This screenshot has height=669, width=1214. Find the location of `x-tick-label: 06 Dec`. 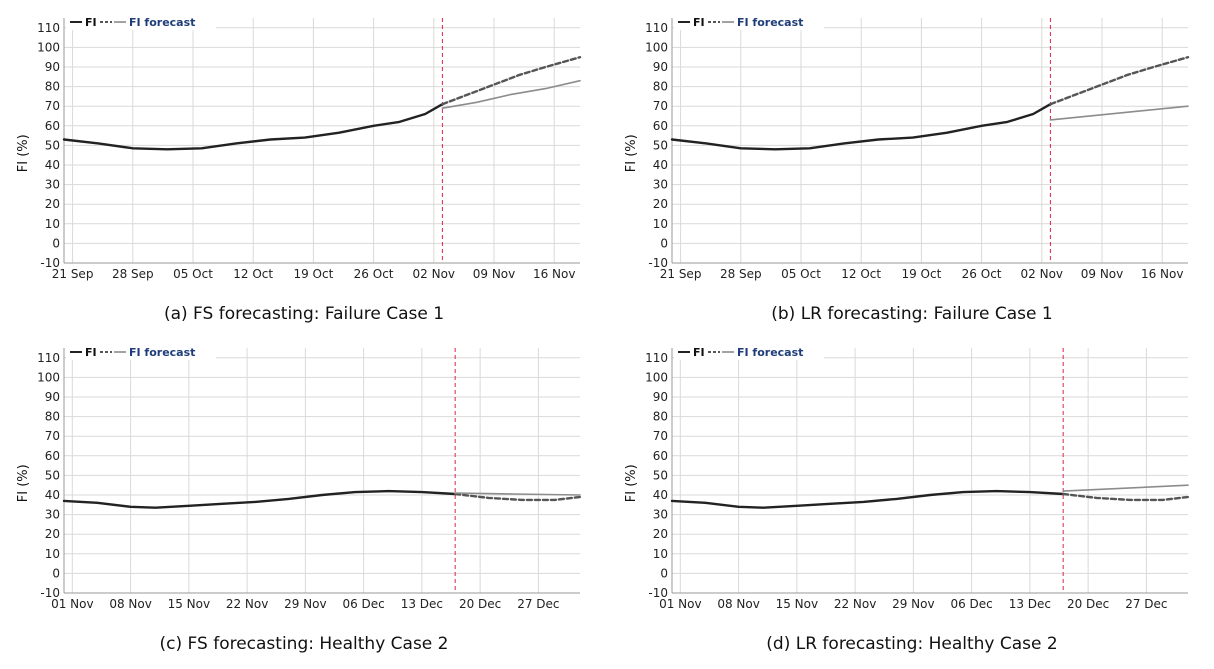

x-tick-label: 06 Dec is located at coordinates (971, 604).